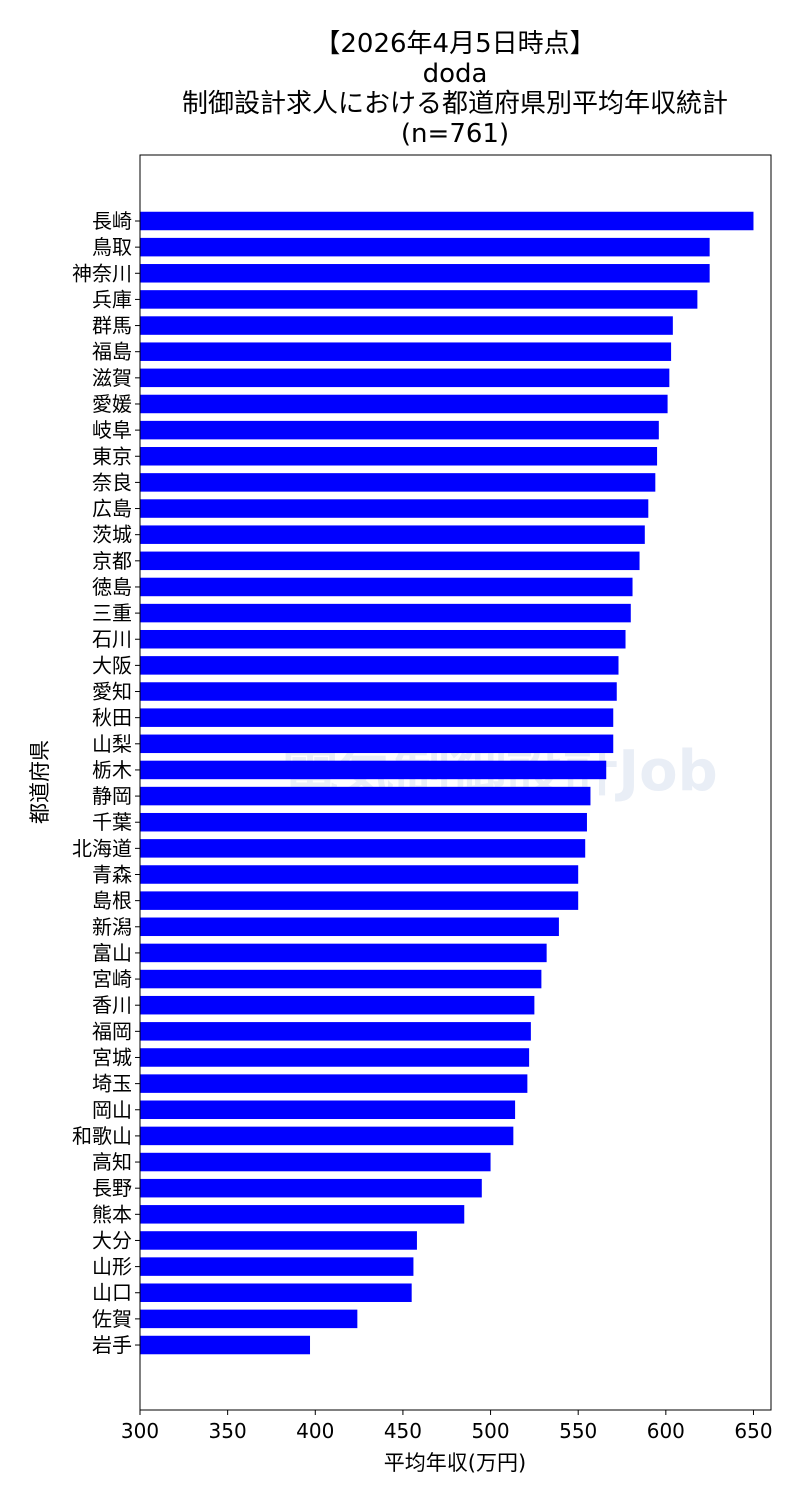  I want to click on y-tick-label-13: 京都, so click(112, 561).